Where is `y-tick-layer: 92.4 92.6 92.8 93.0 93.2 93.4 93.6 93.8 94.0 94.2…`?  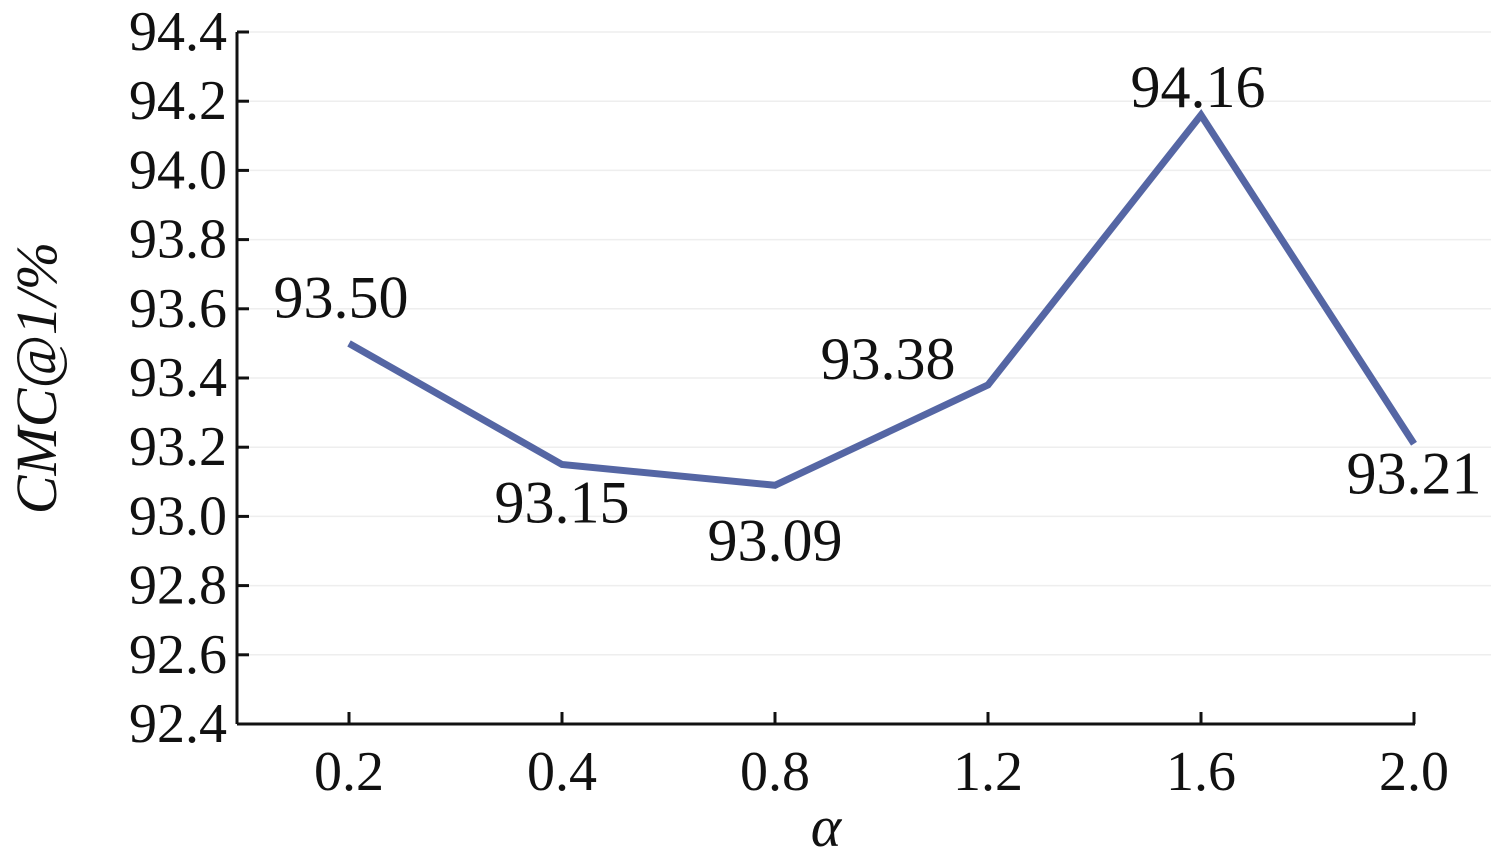 y-tick-layer: 92.4 92.6 92.8 93.0 93.2 93.4 93.6 93.8 94.0 94.2… is located at coordinates (189, 378).